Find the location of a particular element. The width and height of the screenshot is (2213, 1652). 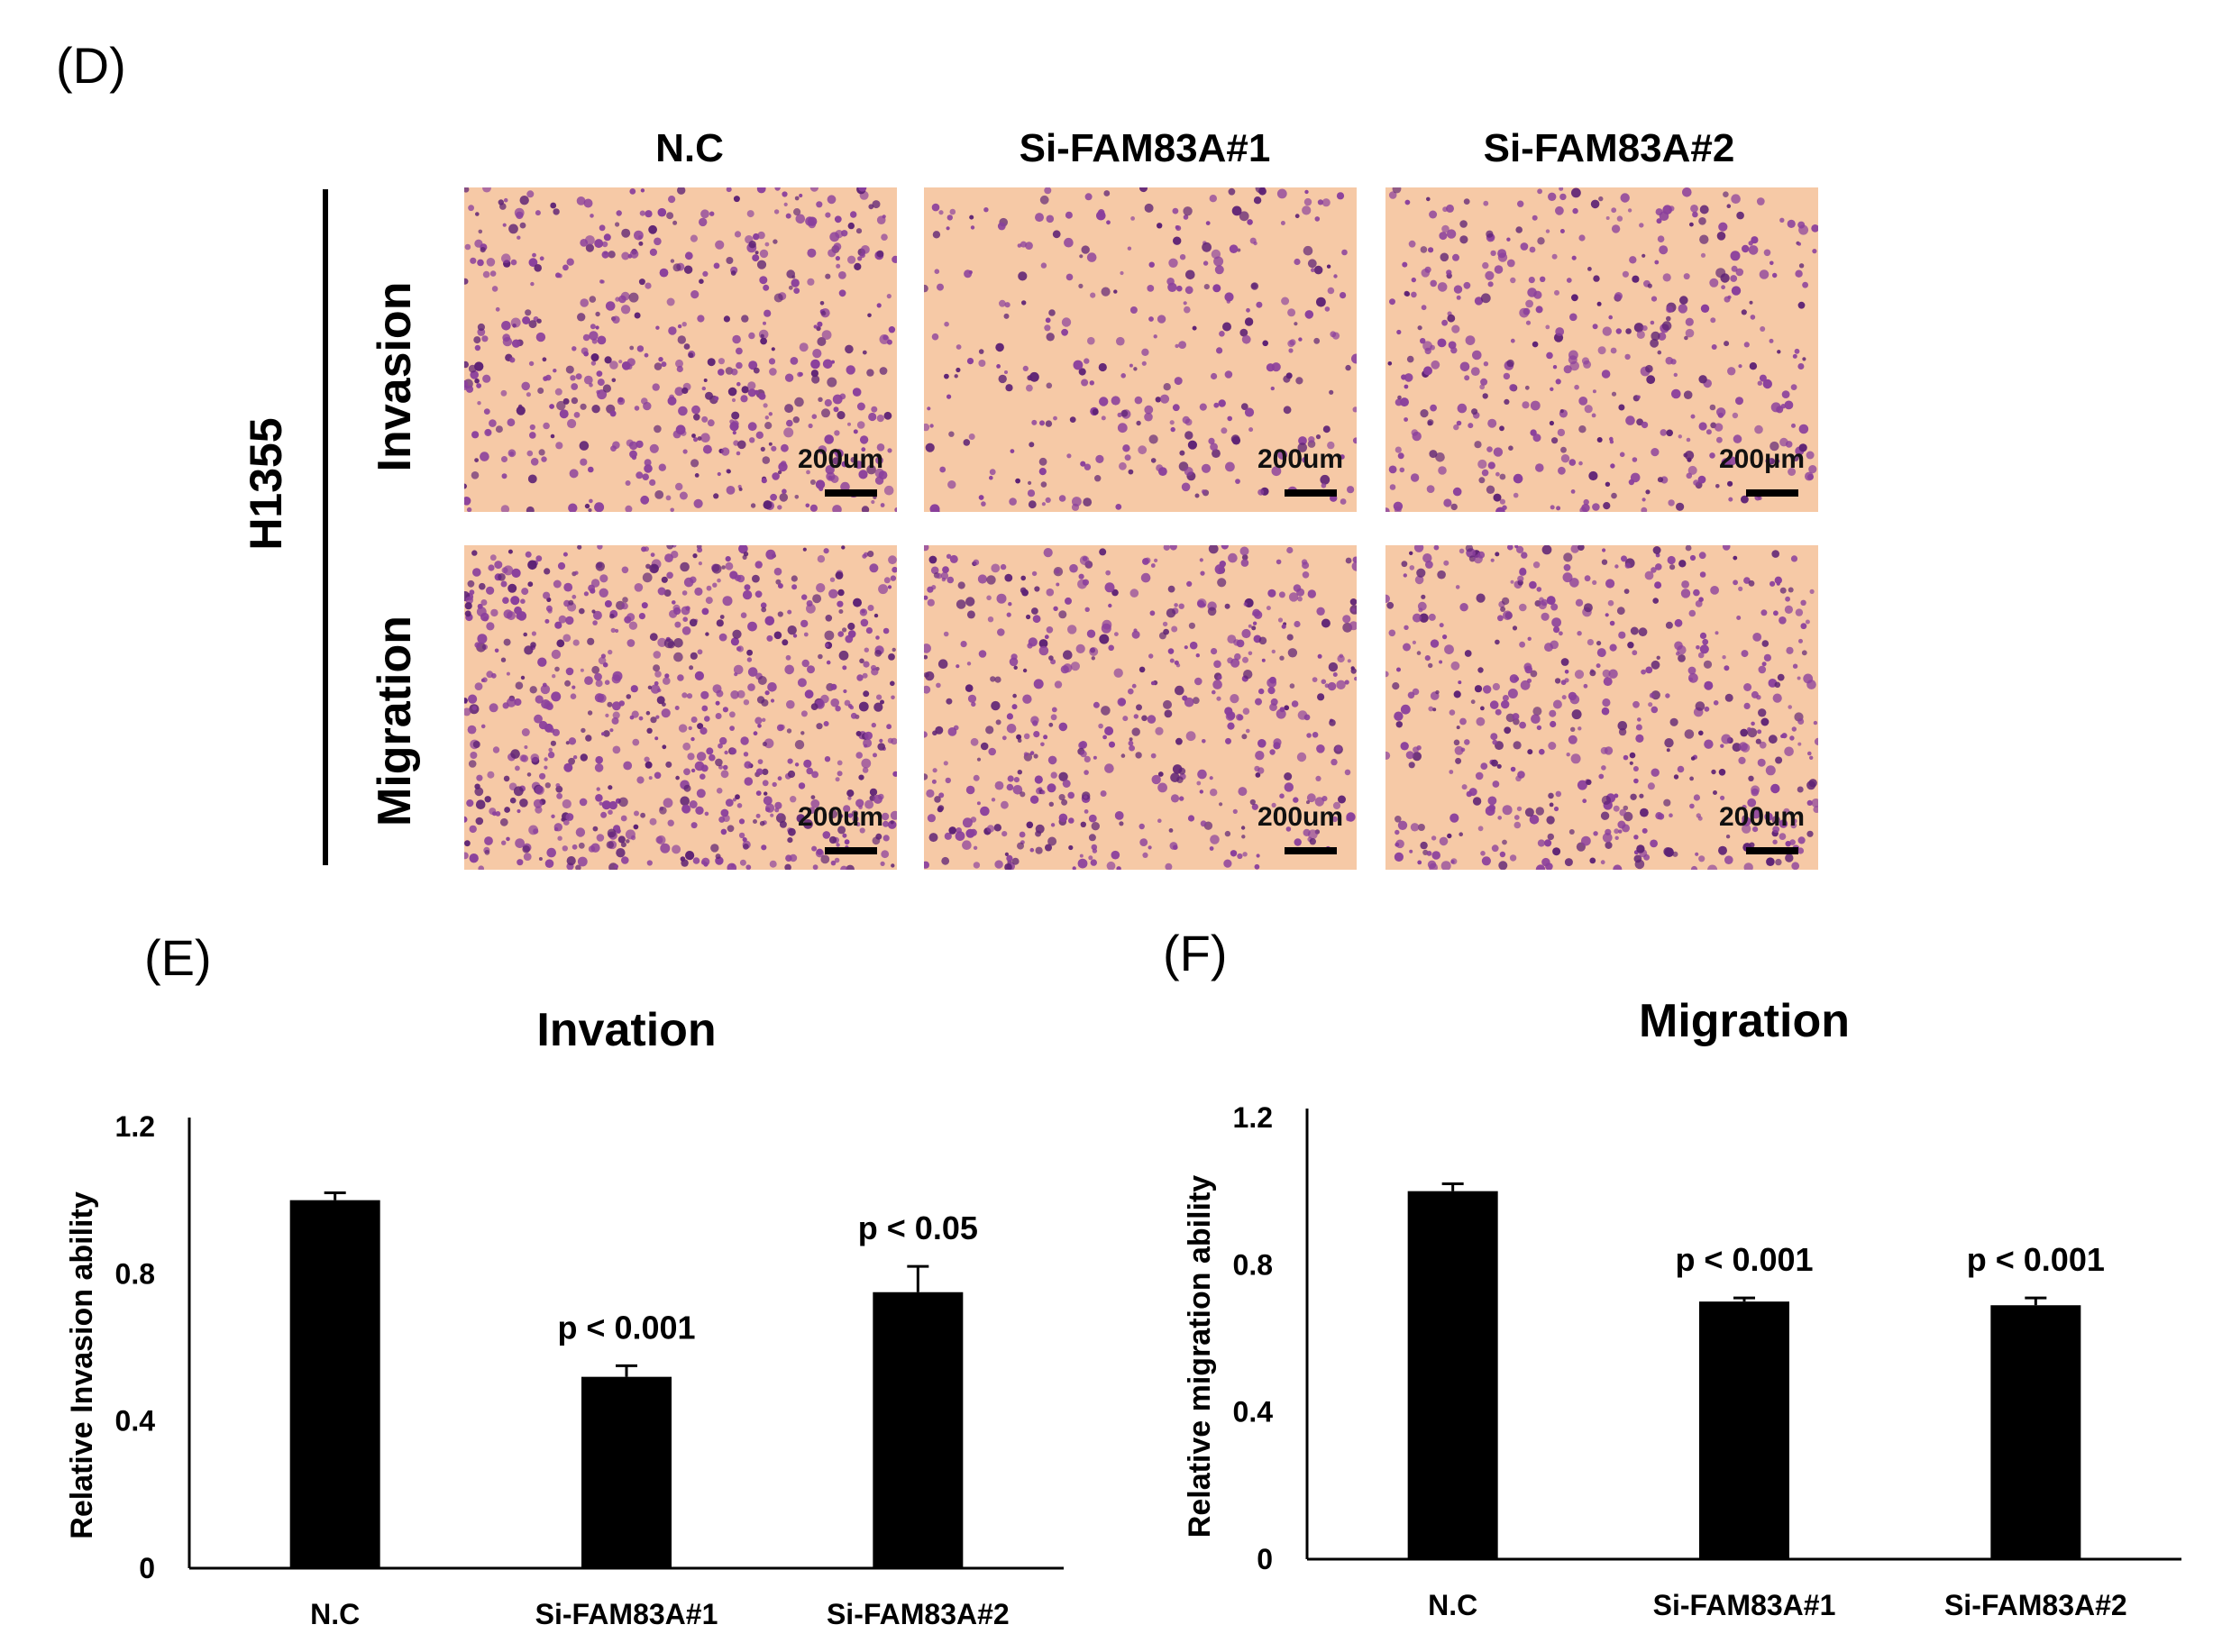

row-label-invasion: Invasion is located at coordinates (395, 377).